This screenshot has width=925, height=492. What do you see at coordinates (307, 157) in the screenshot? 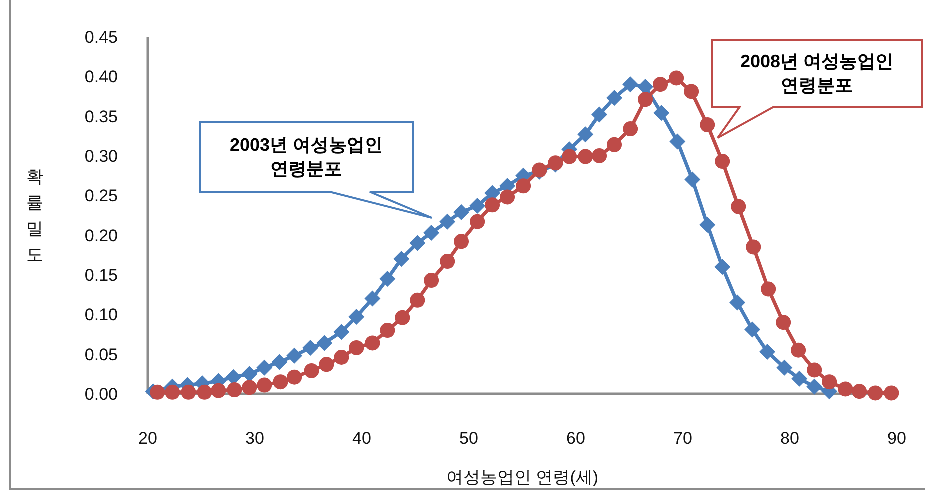
I see `annotation: 2003년 여성농업인 연령분포` at bounding box center [307, 157].